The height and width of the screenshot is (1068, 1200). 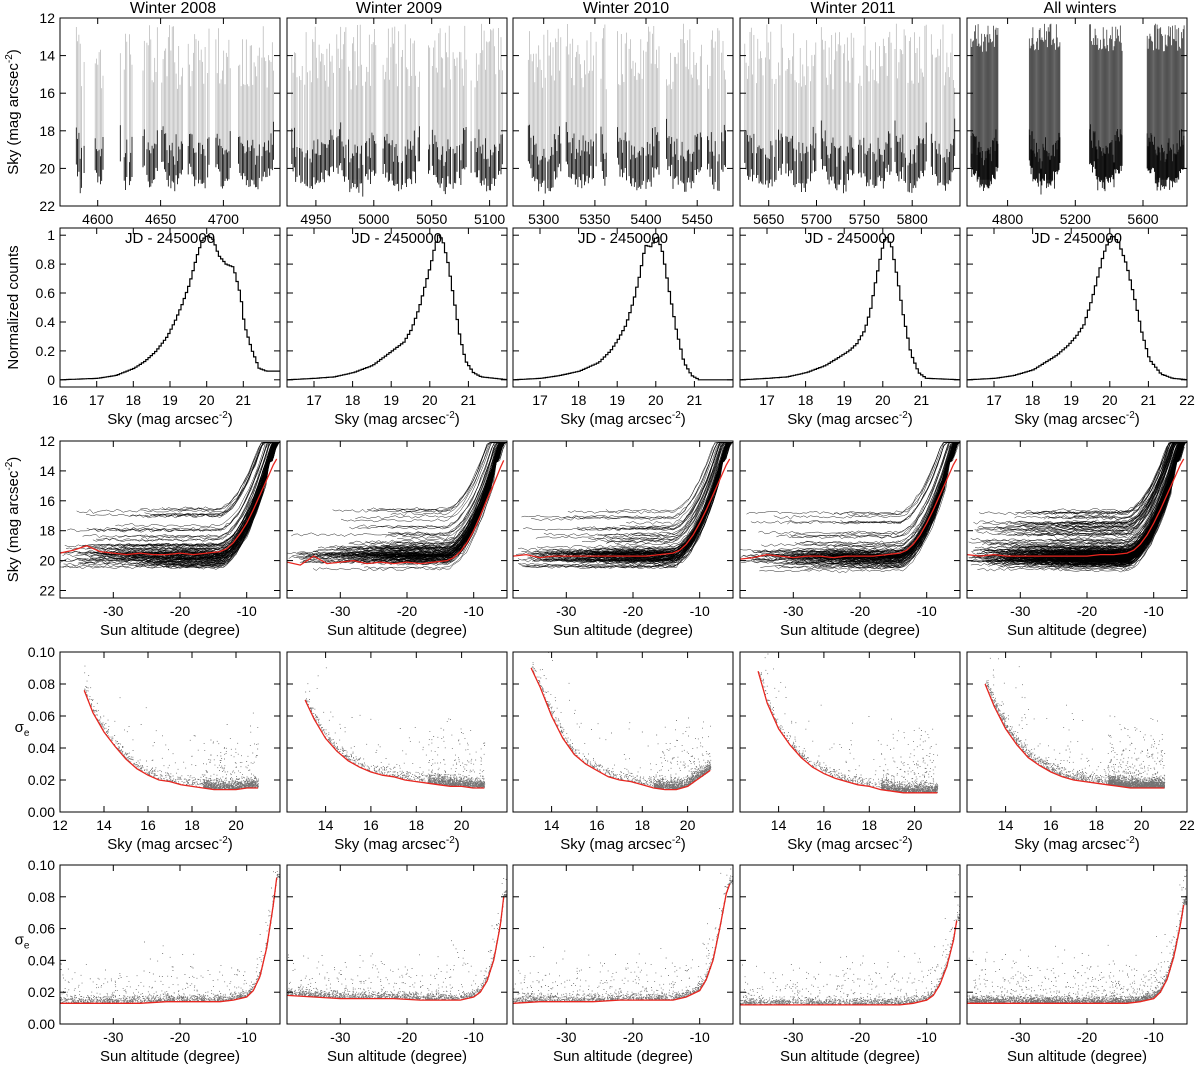 I want to click on y-axis: 12 14 16 18 20 22, so click(x=159, y=516).